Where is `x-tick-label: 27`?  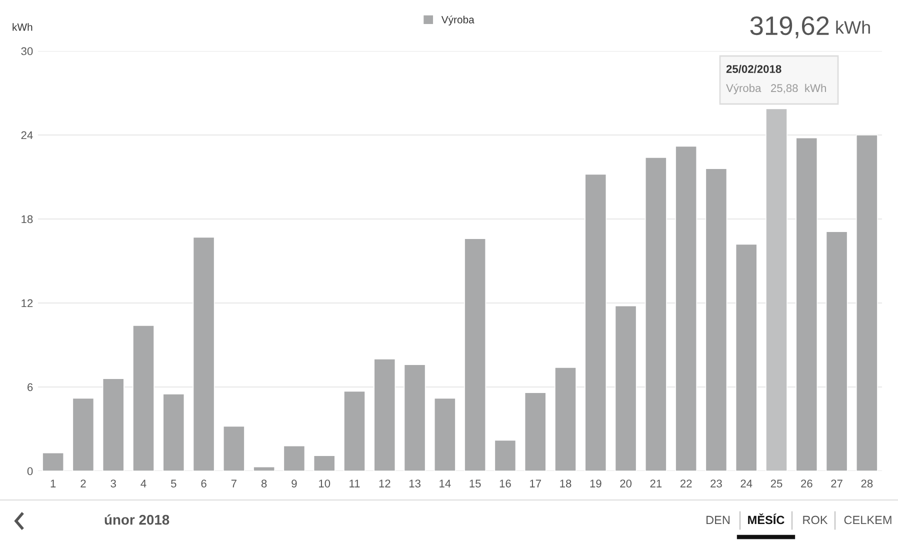 x-tick-label: 27 is located at coordinates (836, 484).